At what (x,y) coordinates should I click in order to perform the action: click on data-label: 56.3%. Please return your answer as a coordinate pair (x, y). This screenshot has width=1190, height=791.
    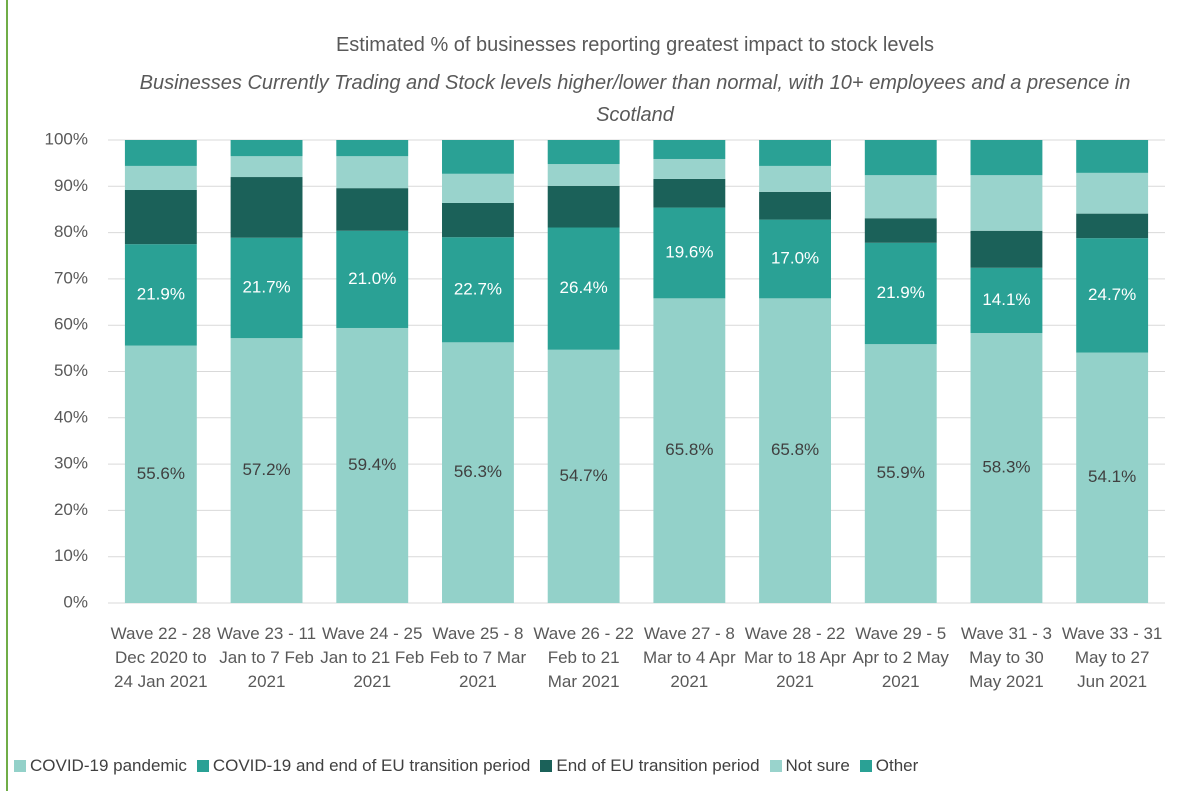
    Looking at the image, I should click on (478, 471).